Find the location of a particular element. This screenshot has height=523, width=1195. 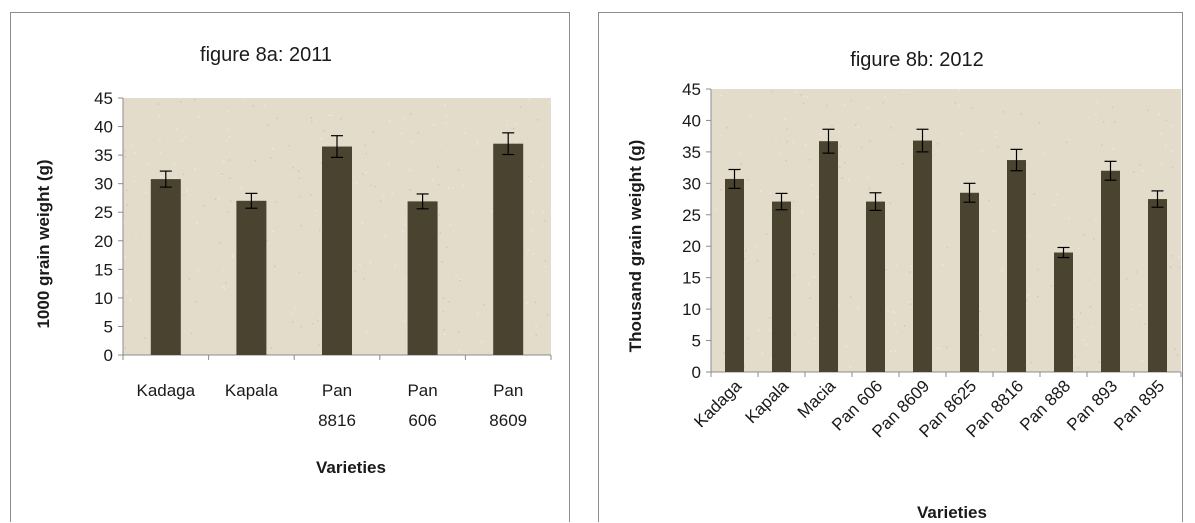

x-tick-label: 606 is located at coordinates (422, 420).